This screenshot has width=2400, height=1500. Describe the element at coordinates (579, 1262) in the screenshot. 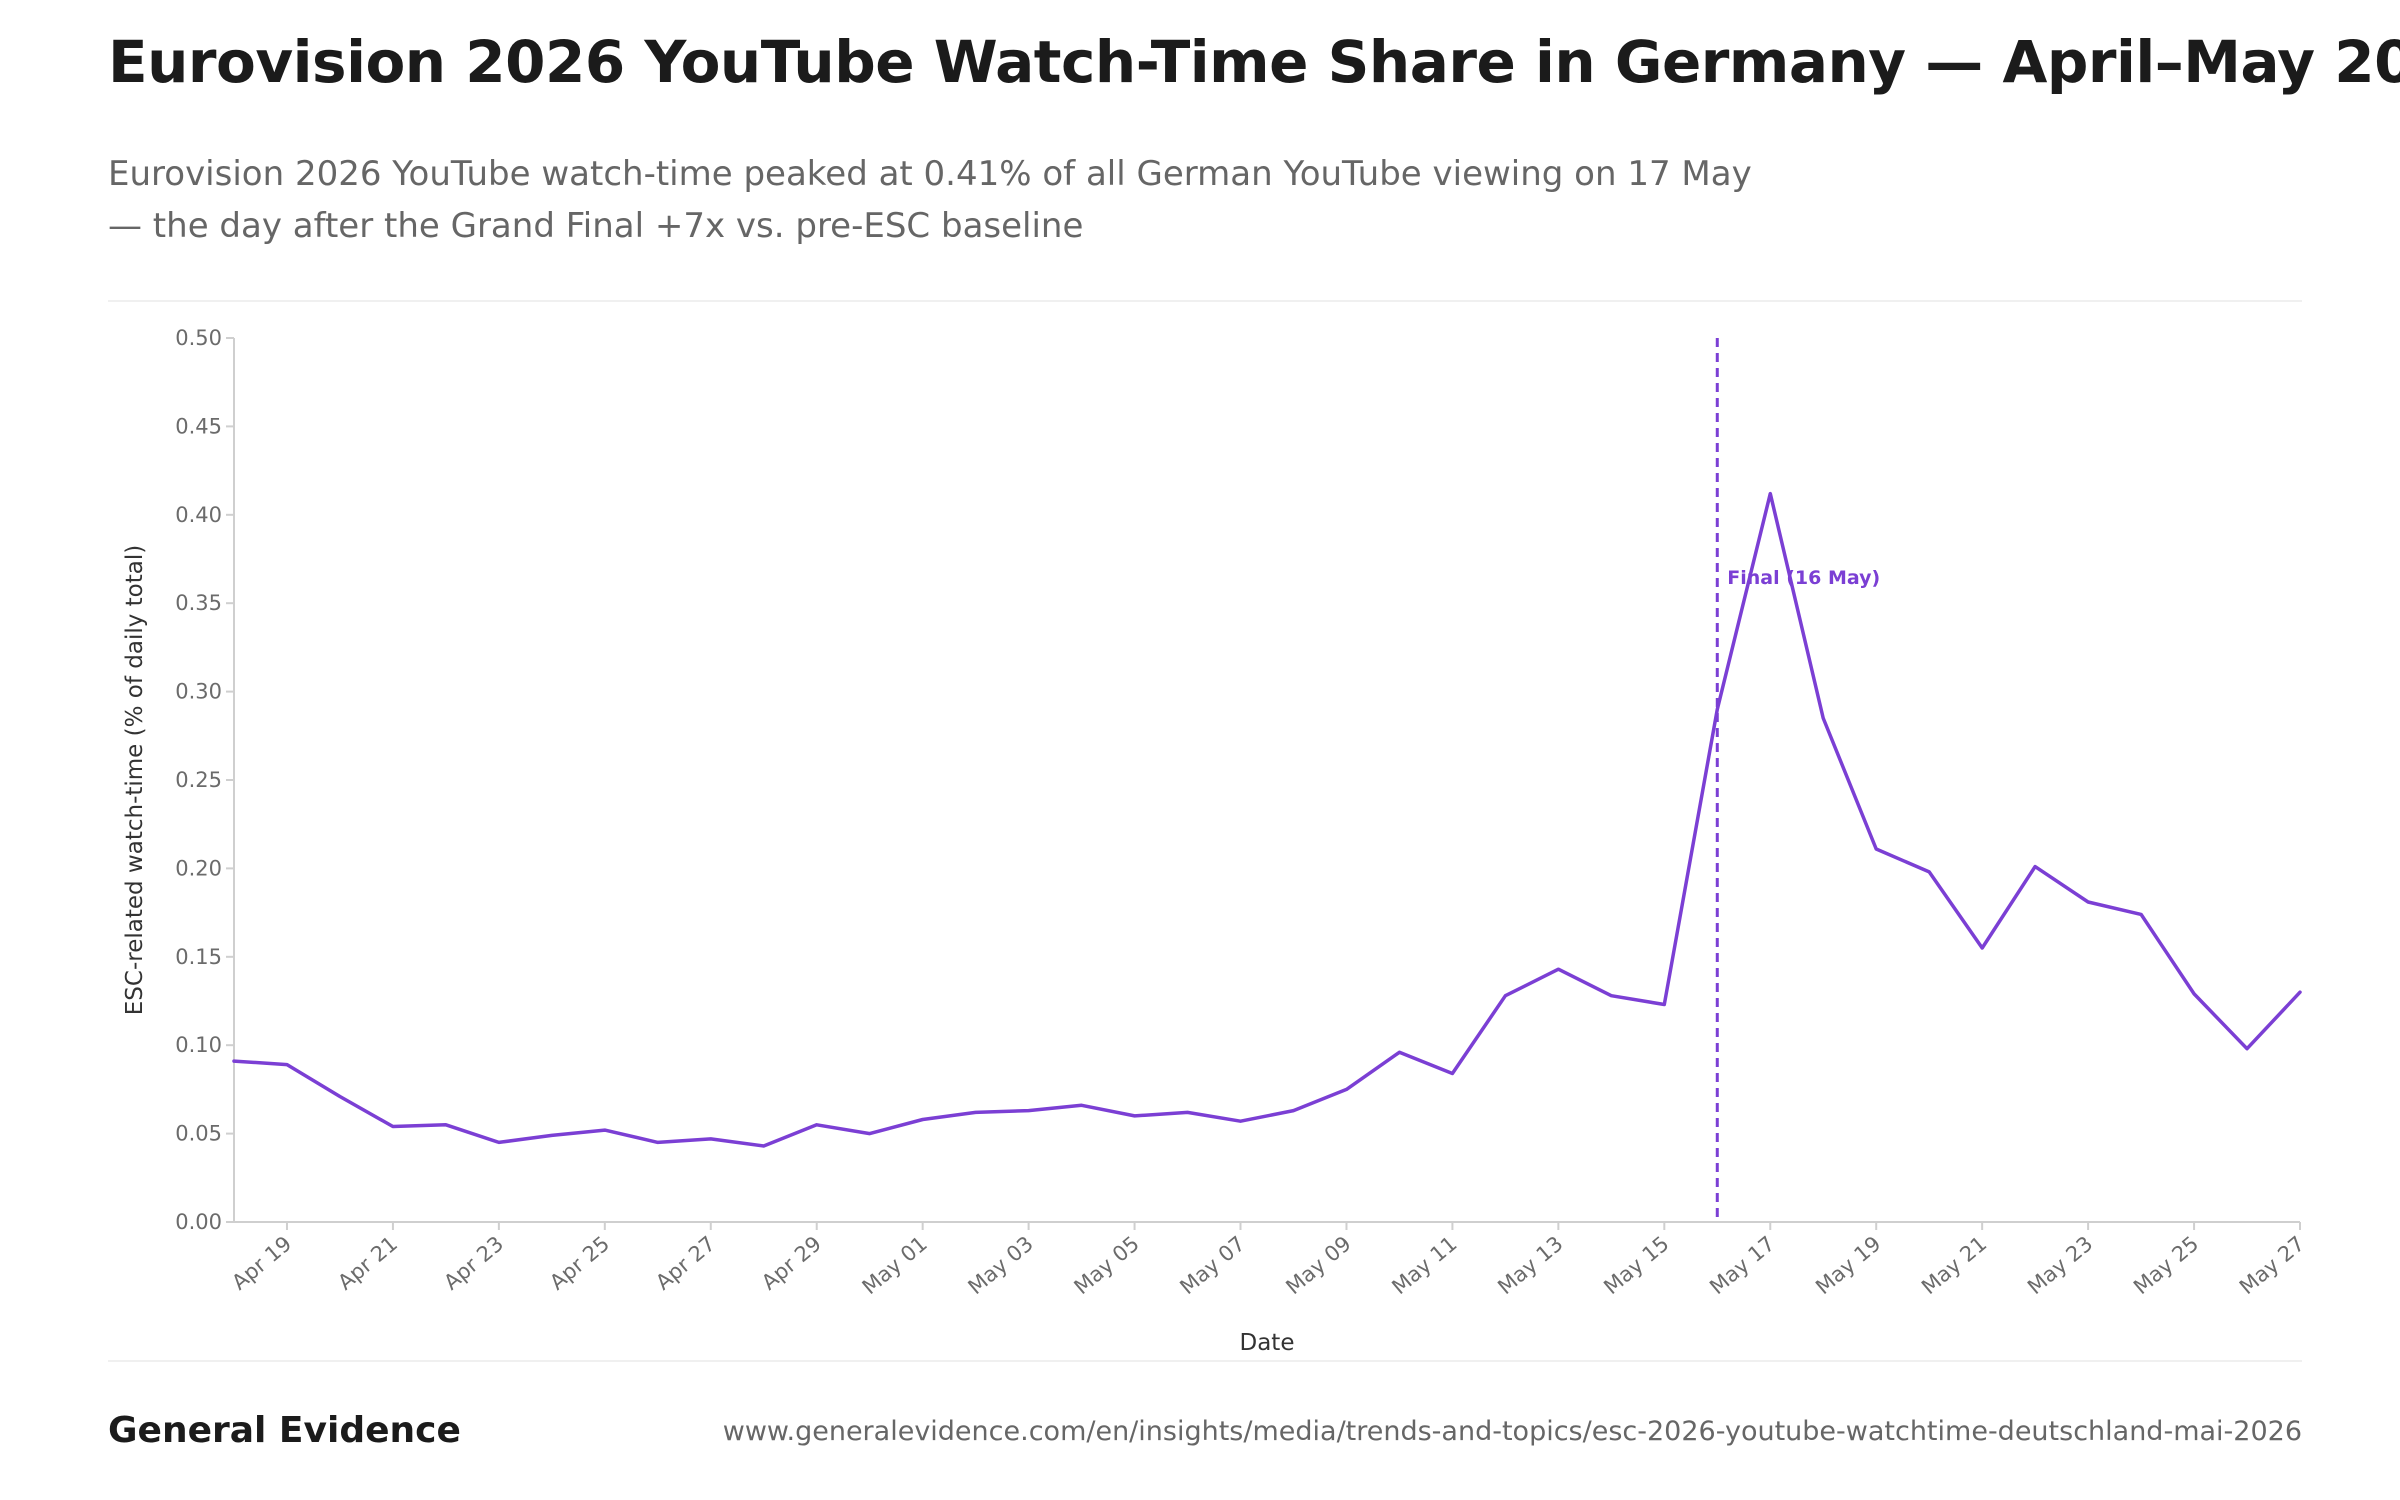

I see `x-tick-label: Apr 25` at that location.